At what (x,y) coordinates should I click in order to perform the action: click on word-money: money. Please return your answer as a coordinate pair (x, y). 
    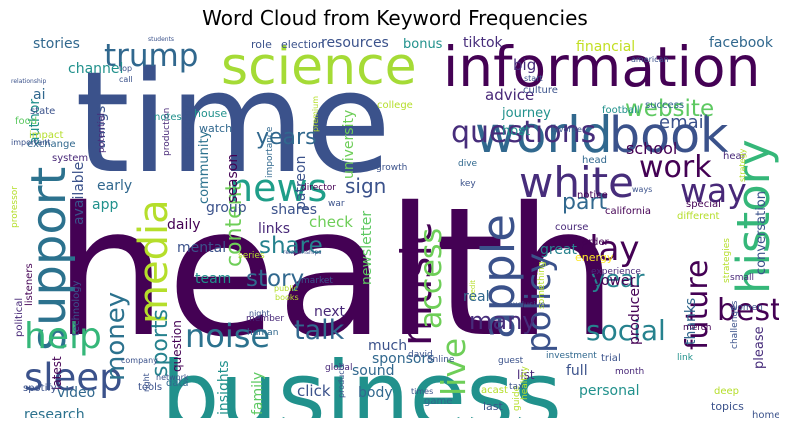
    Looking at the image, I should click on (116, 336).